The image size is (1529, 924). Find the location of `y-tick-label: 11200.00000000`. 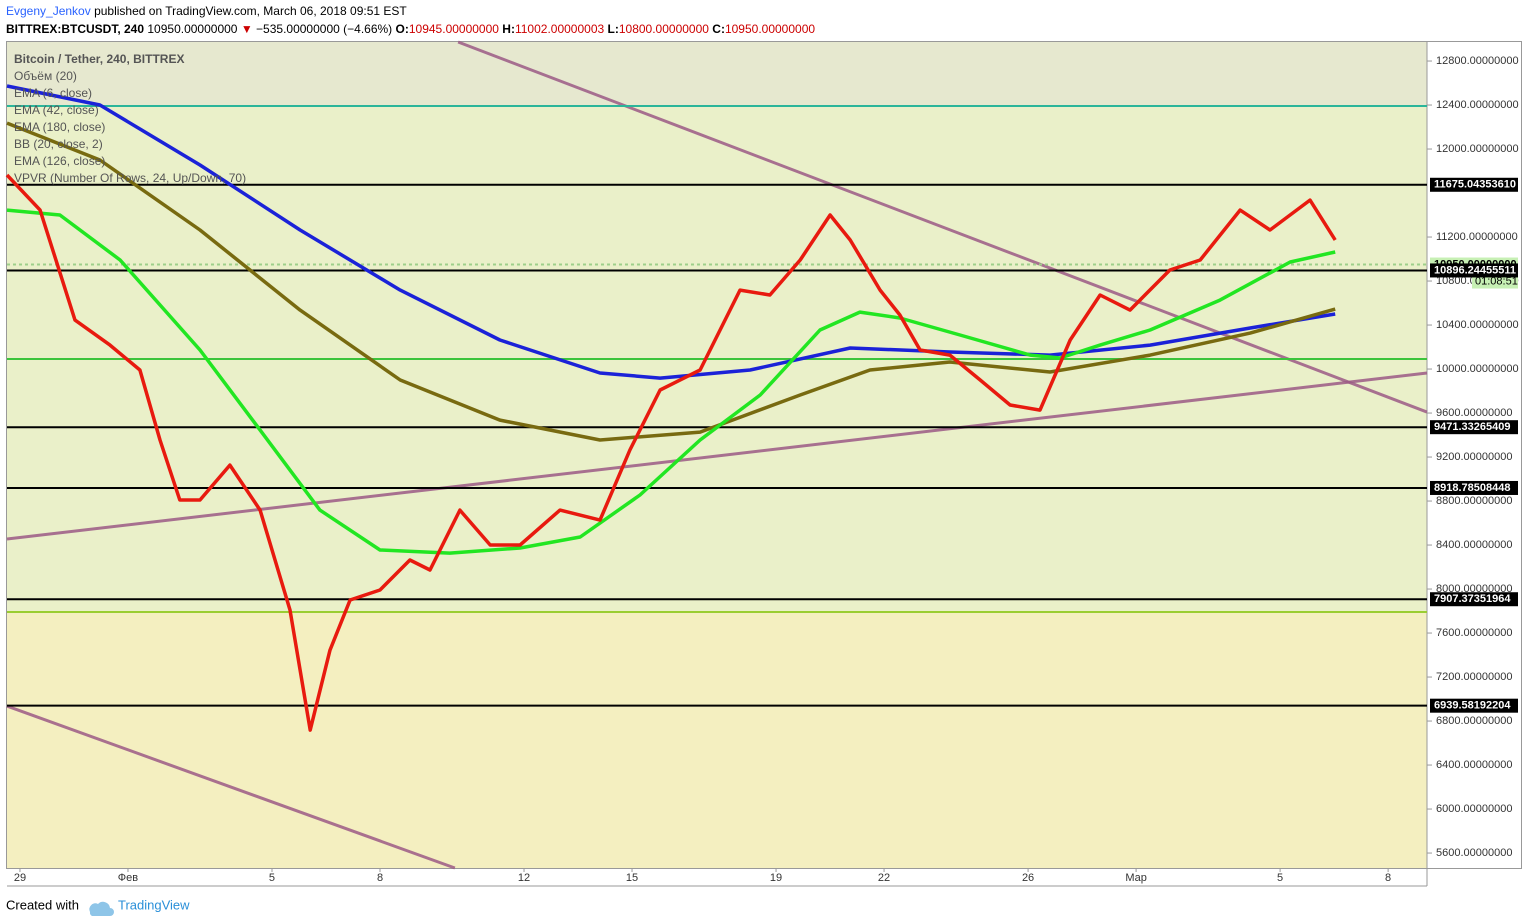

y-tick-label: 11200.00000000 is located at coordinates (1477, 237).